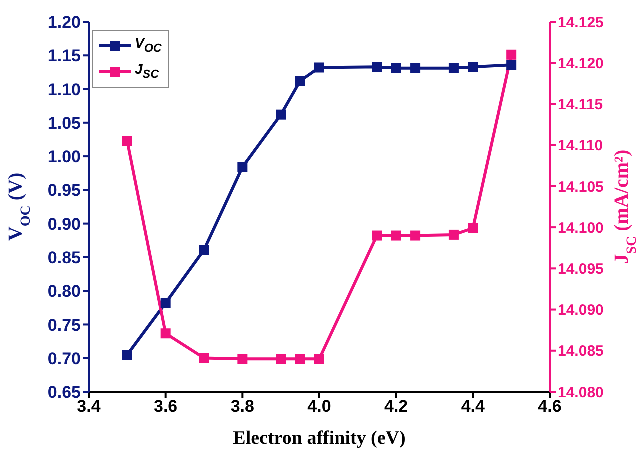 This screenshot has height=457, width=641. I want to click on x-tick-label: 4.2, so click(396, 406).